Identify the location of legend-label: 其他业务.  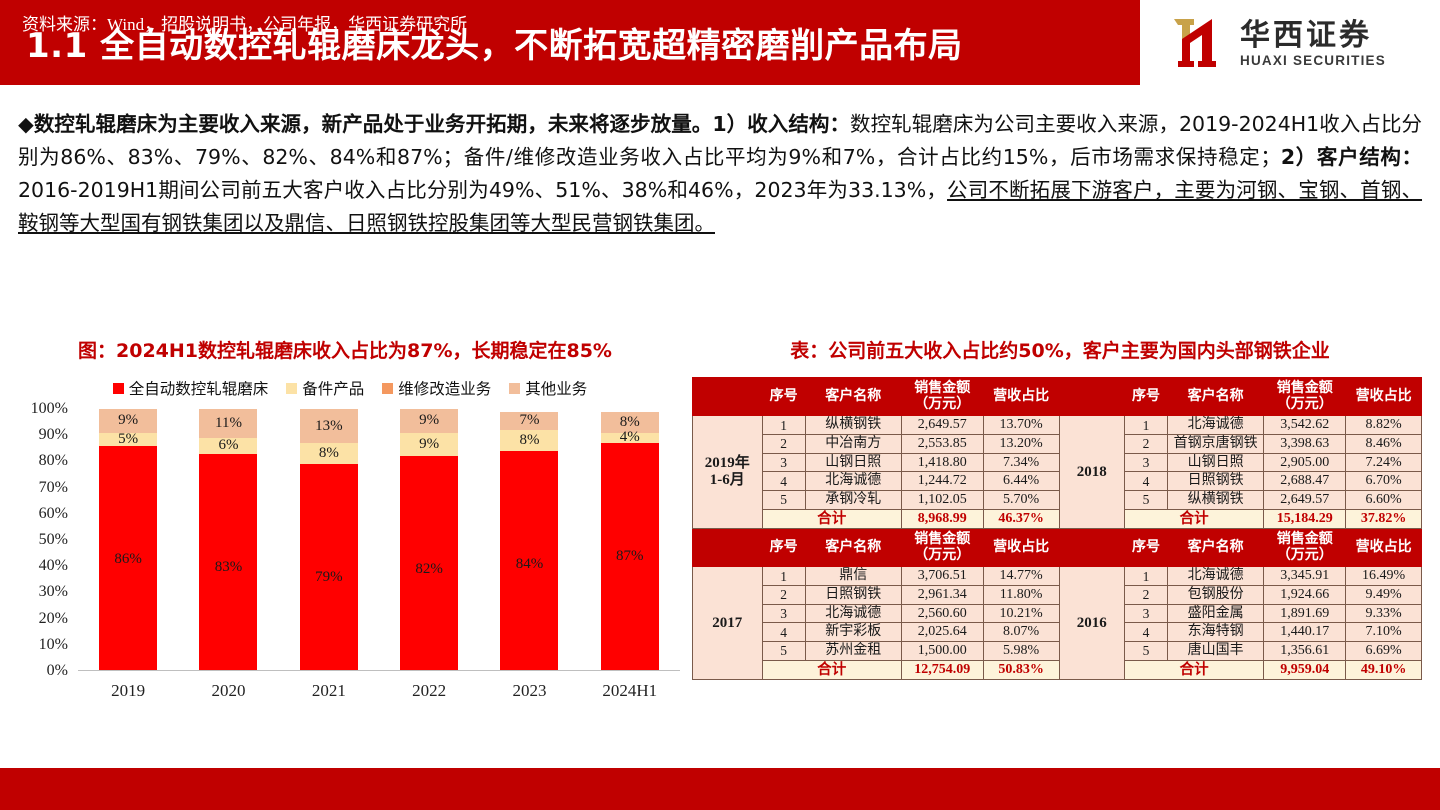
(556, 389).